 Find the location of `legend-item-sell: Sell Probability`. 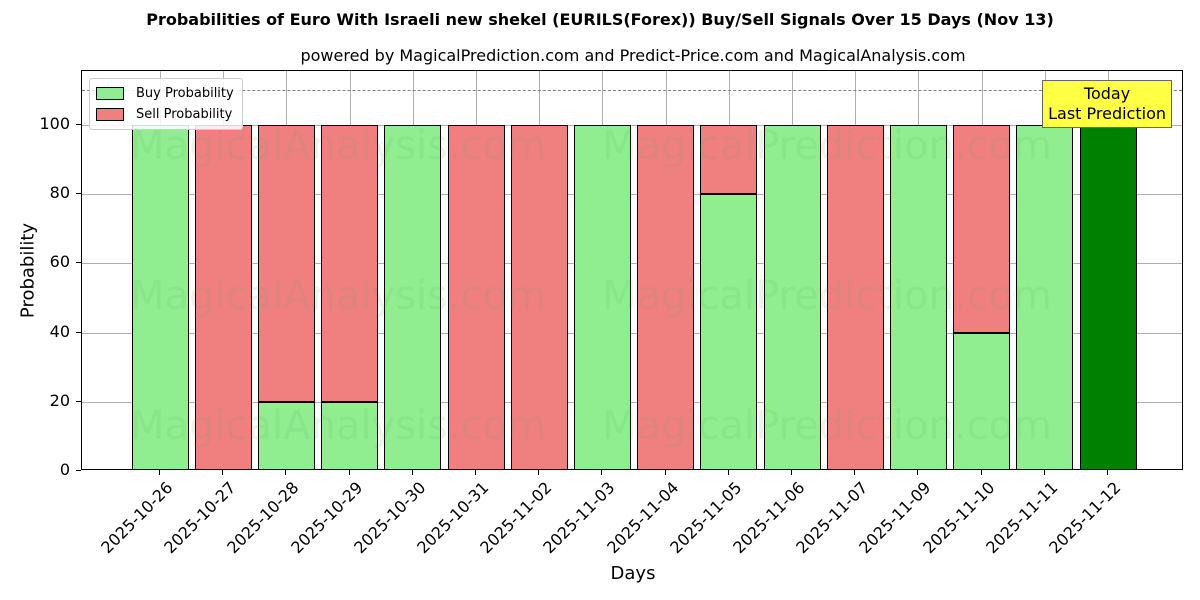

legend-item-sell: Sell Probability is located at coordinates (165, 114).